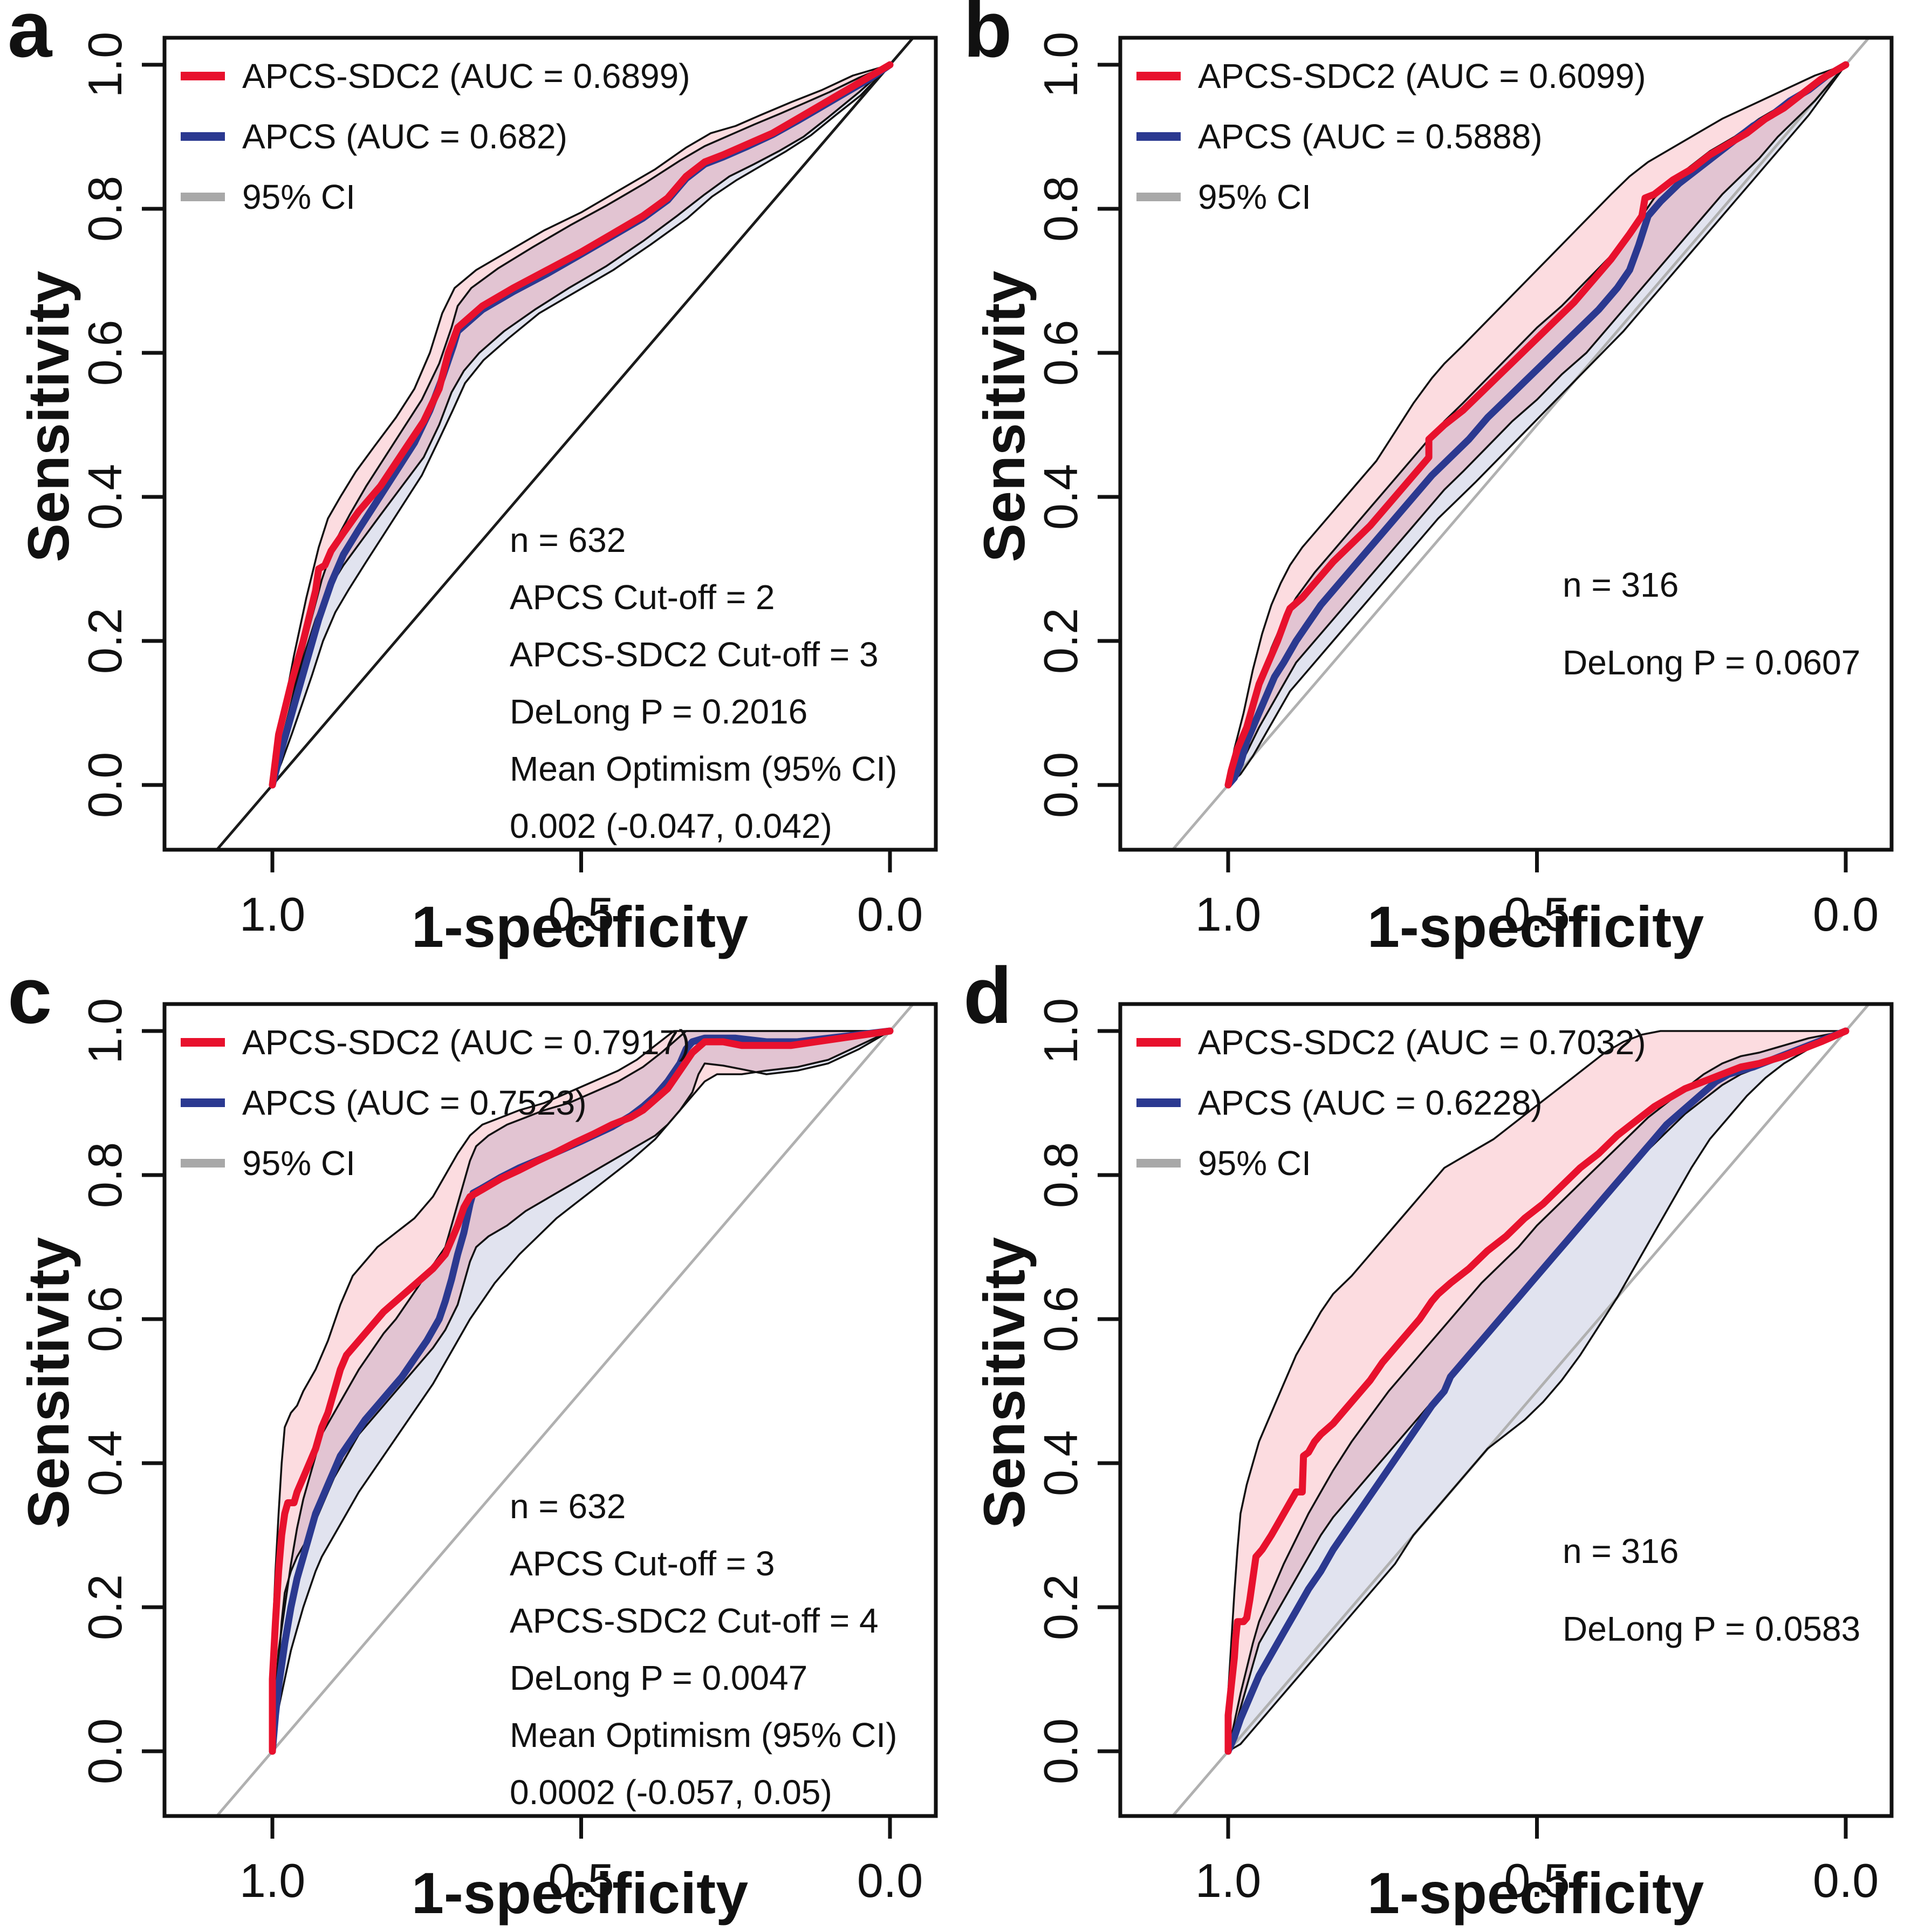  What do you see at coordinates (436, 1042) in the screenshot?
I see `legend-item-apcs-sdc2: APCS-SDC2 (AUC = 0.7917)` at bounding box center [436, 1042].